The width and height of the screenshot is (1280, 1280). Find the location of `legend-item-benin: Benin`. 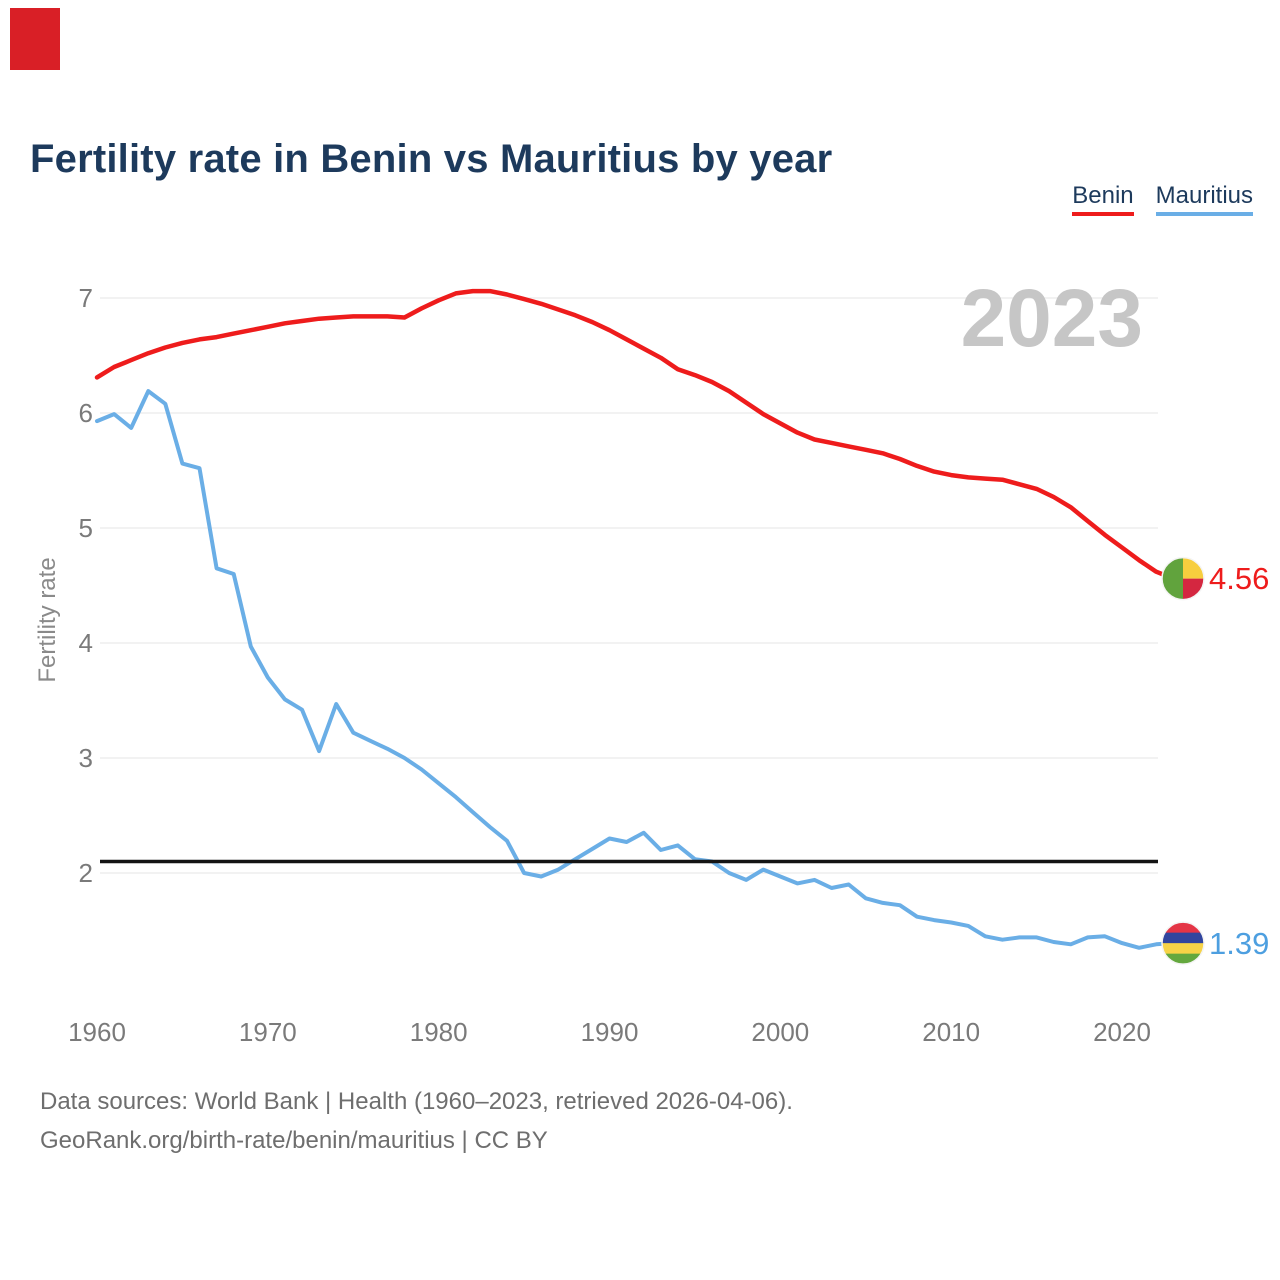

legend-item-benin: Benin is located at coordinates (1103, 199).